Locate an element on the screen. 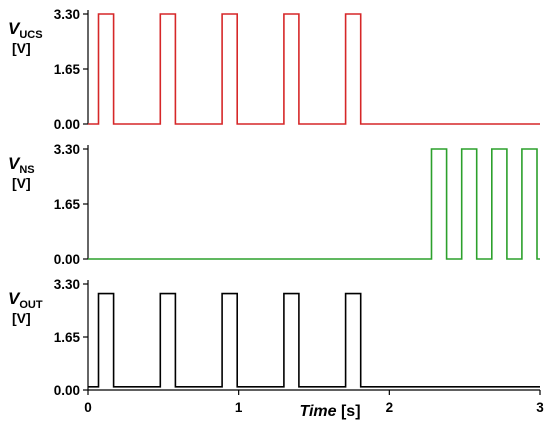 This screenshot has width=550, height=430. y-axis-label-subscript: OUT is located at coordinates (31, 305).